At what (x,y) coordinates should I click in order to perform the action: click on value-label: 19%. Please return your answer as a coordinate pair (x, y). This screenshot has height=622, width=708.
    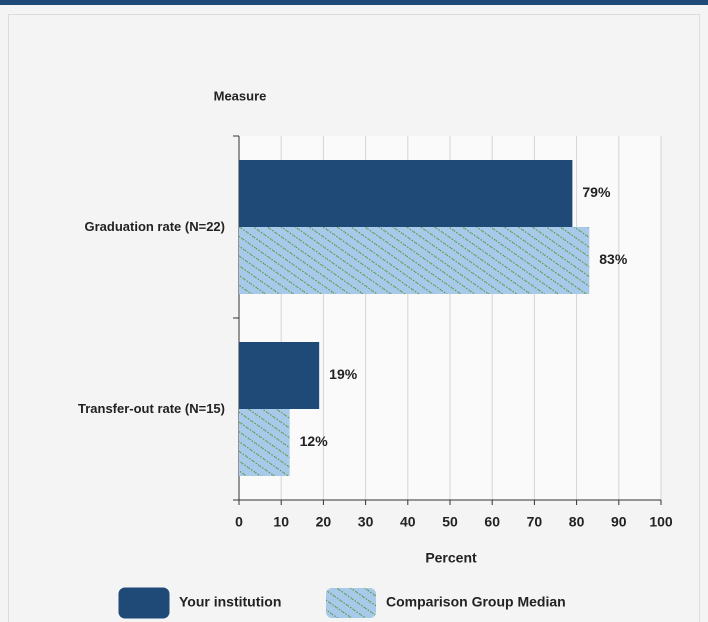
    Looking at the image, I should click on (343, 374).